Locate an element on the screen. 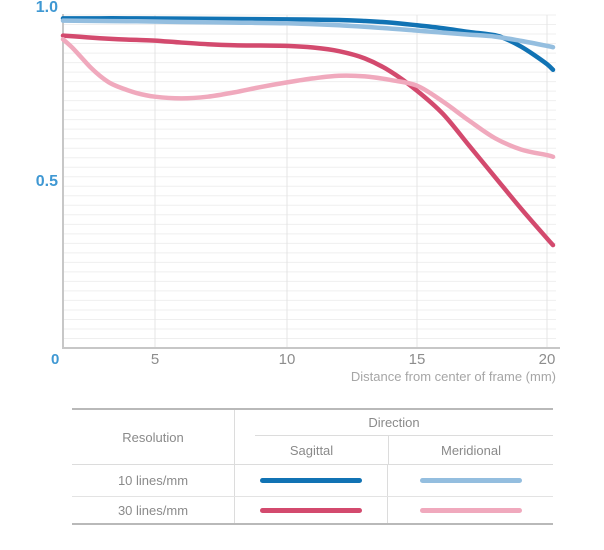 The width and height of the screenshot is (604, 550). x-tick-label-origin: 0 is located at coordinates (55, 359).